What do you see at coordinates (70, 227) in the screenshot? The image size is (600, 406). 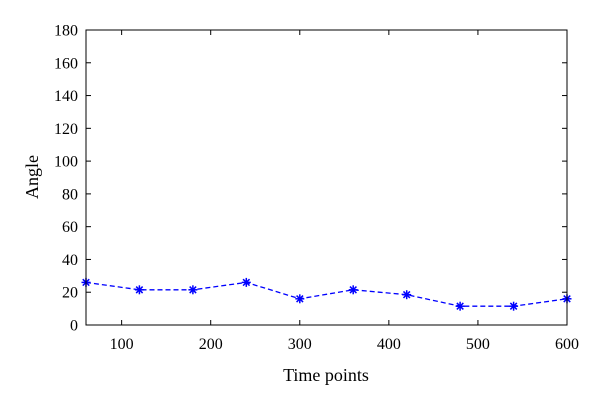 I see `y-tick-label: 60` at bounding box center [70, 227].